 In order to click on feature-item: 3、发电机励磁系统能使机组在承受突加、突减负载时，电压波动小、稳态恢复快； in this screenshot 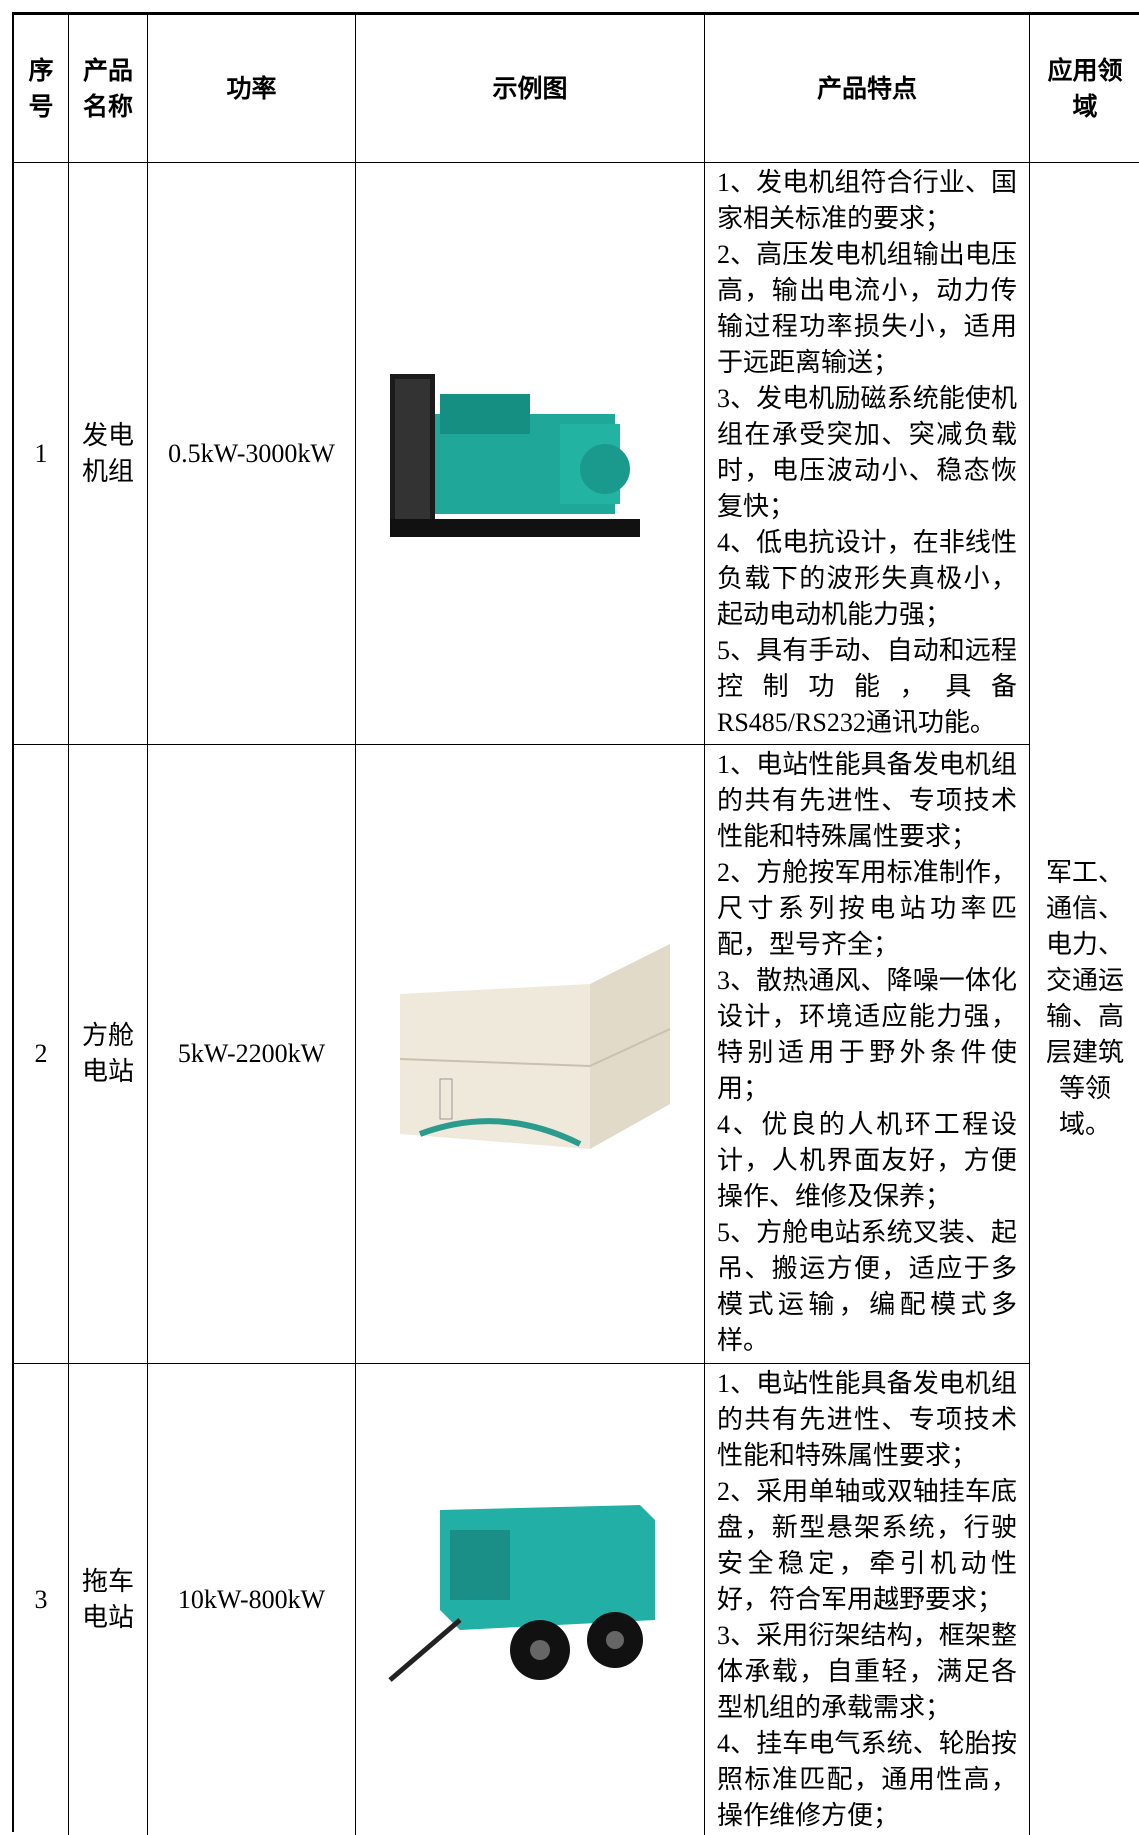, I will do `click(867, 452)`.